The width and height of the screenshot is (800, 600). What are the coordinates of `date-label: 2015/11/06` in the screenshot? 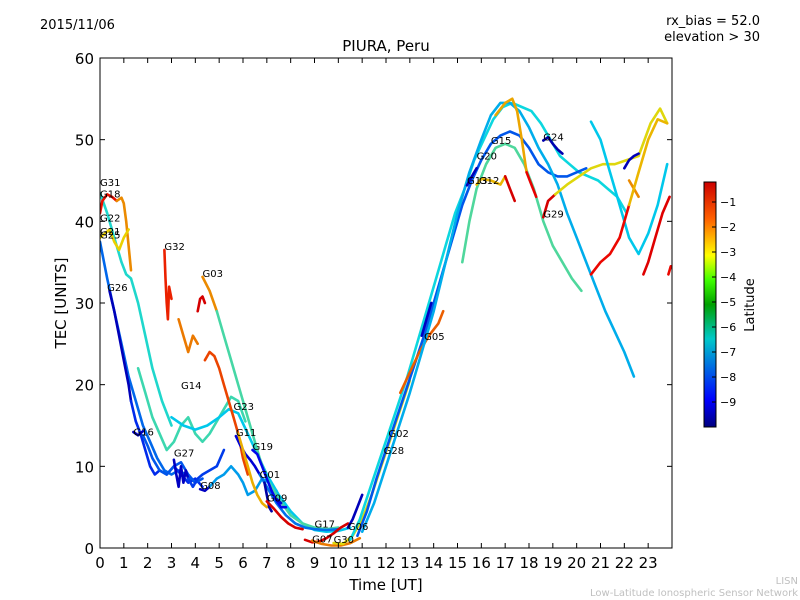 It's located at (77, 25).